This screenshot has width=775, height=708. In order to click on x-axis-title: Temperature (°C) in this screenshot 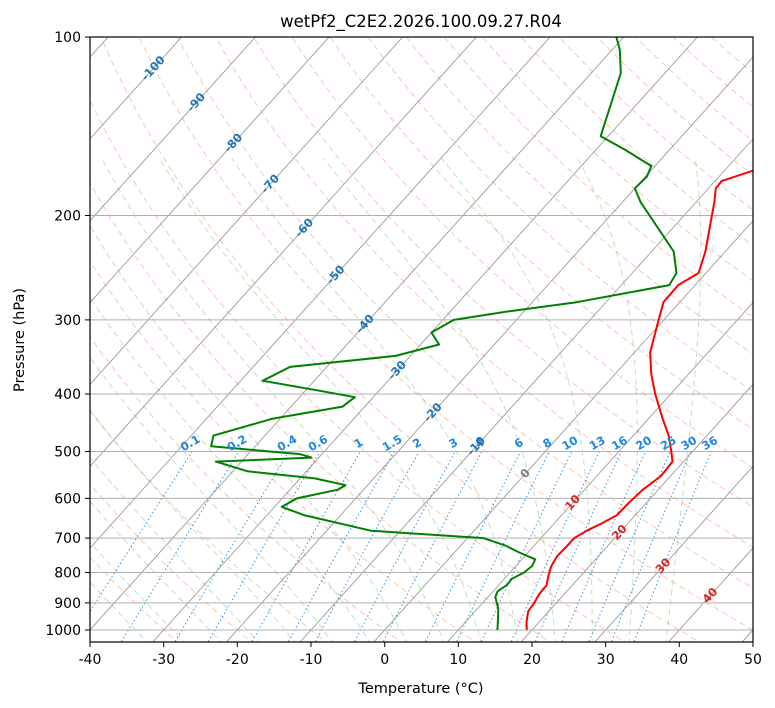, I will do `click(420, 689)`.